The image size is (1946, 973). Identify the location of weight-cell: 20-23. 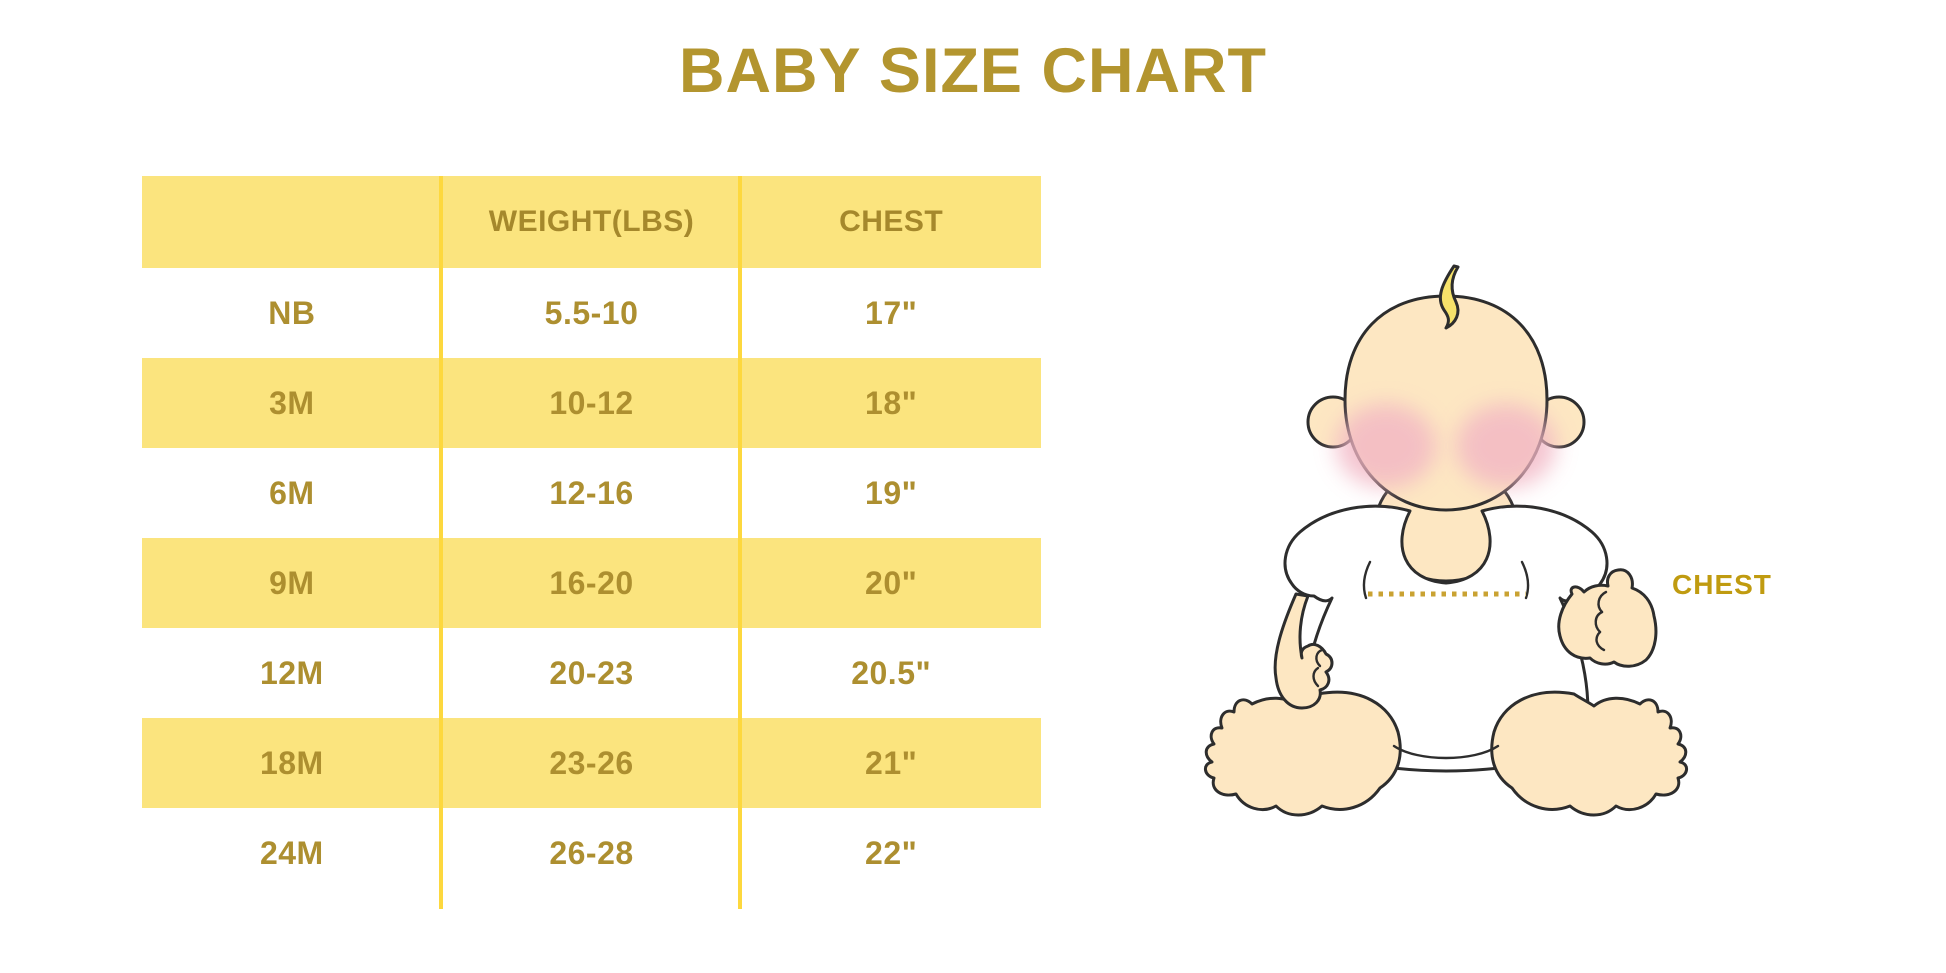
(591, 672).